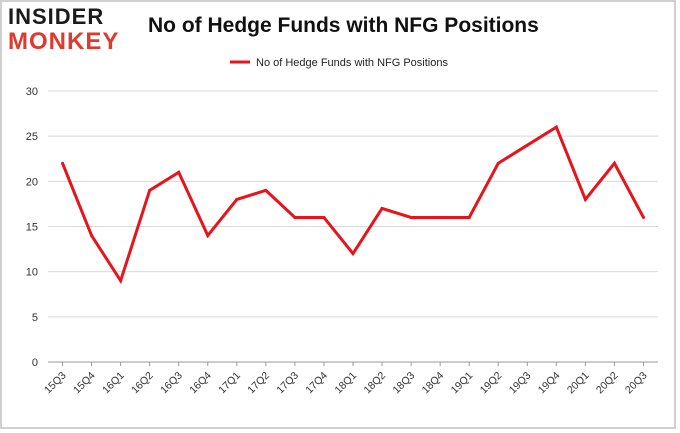 The width and height of the screenshot is (680, 433). Describe the element at coordinates (607, 383) in the screenshot. I see `x-tick-label: 20Q2` at that location.